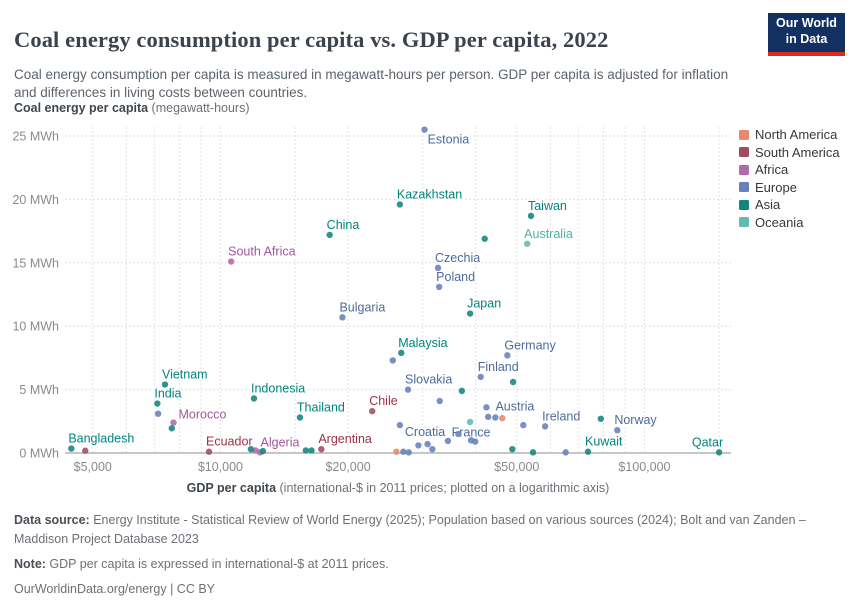 Image resolution: width=850 pixels, height=600 pixels. Describe the element at coordinates (115, 589) in the screenshot. I see `cc-by-link: OurWorldinData.org/energy | CC BY` at that location.